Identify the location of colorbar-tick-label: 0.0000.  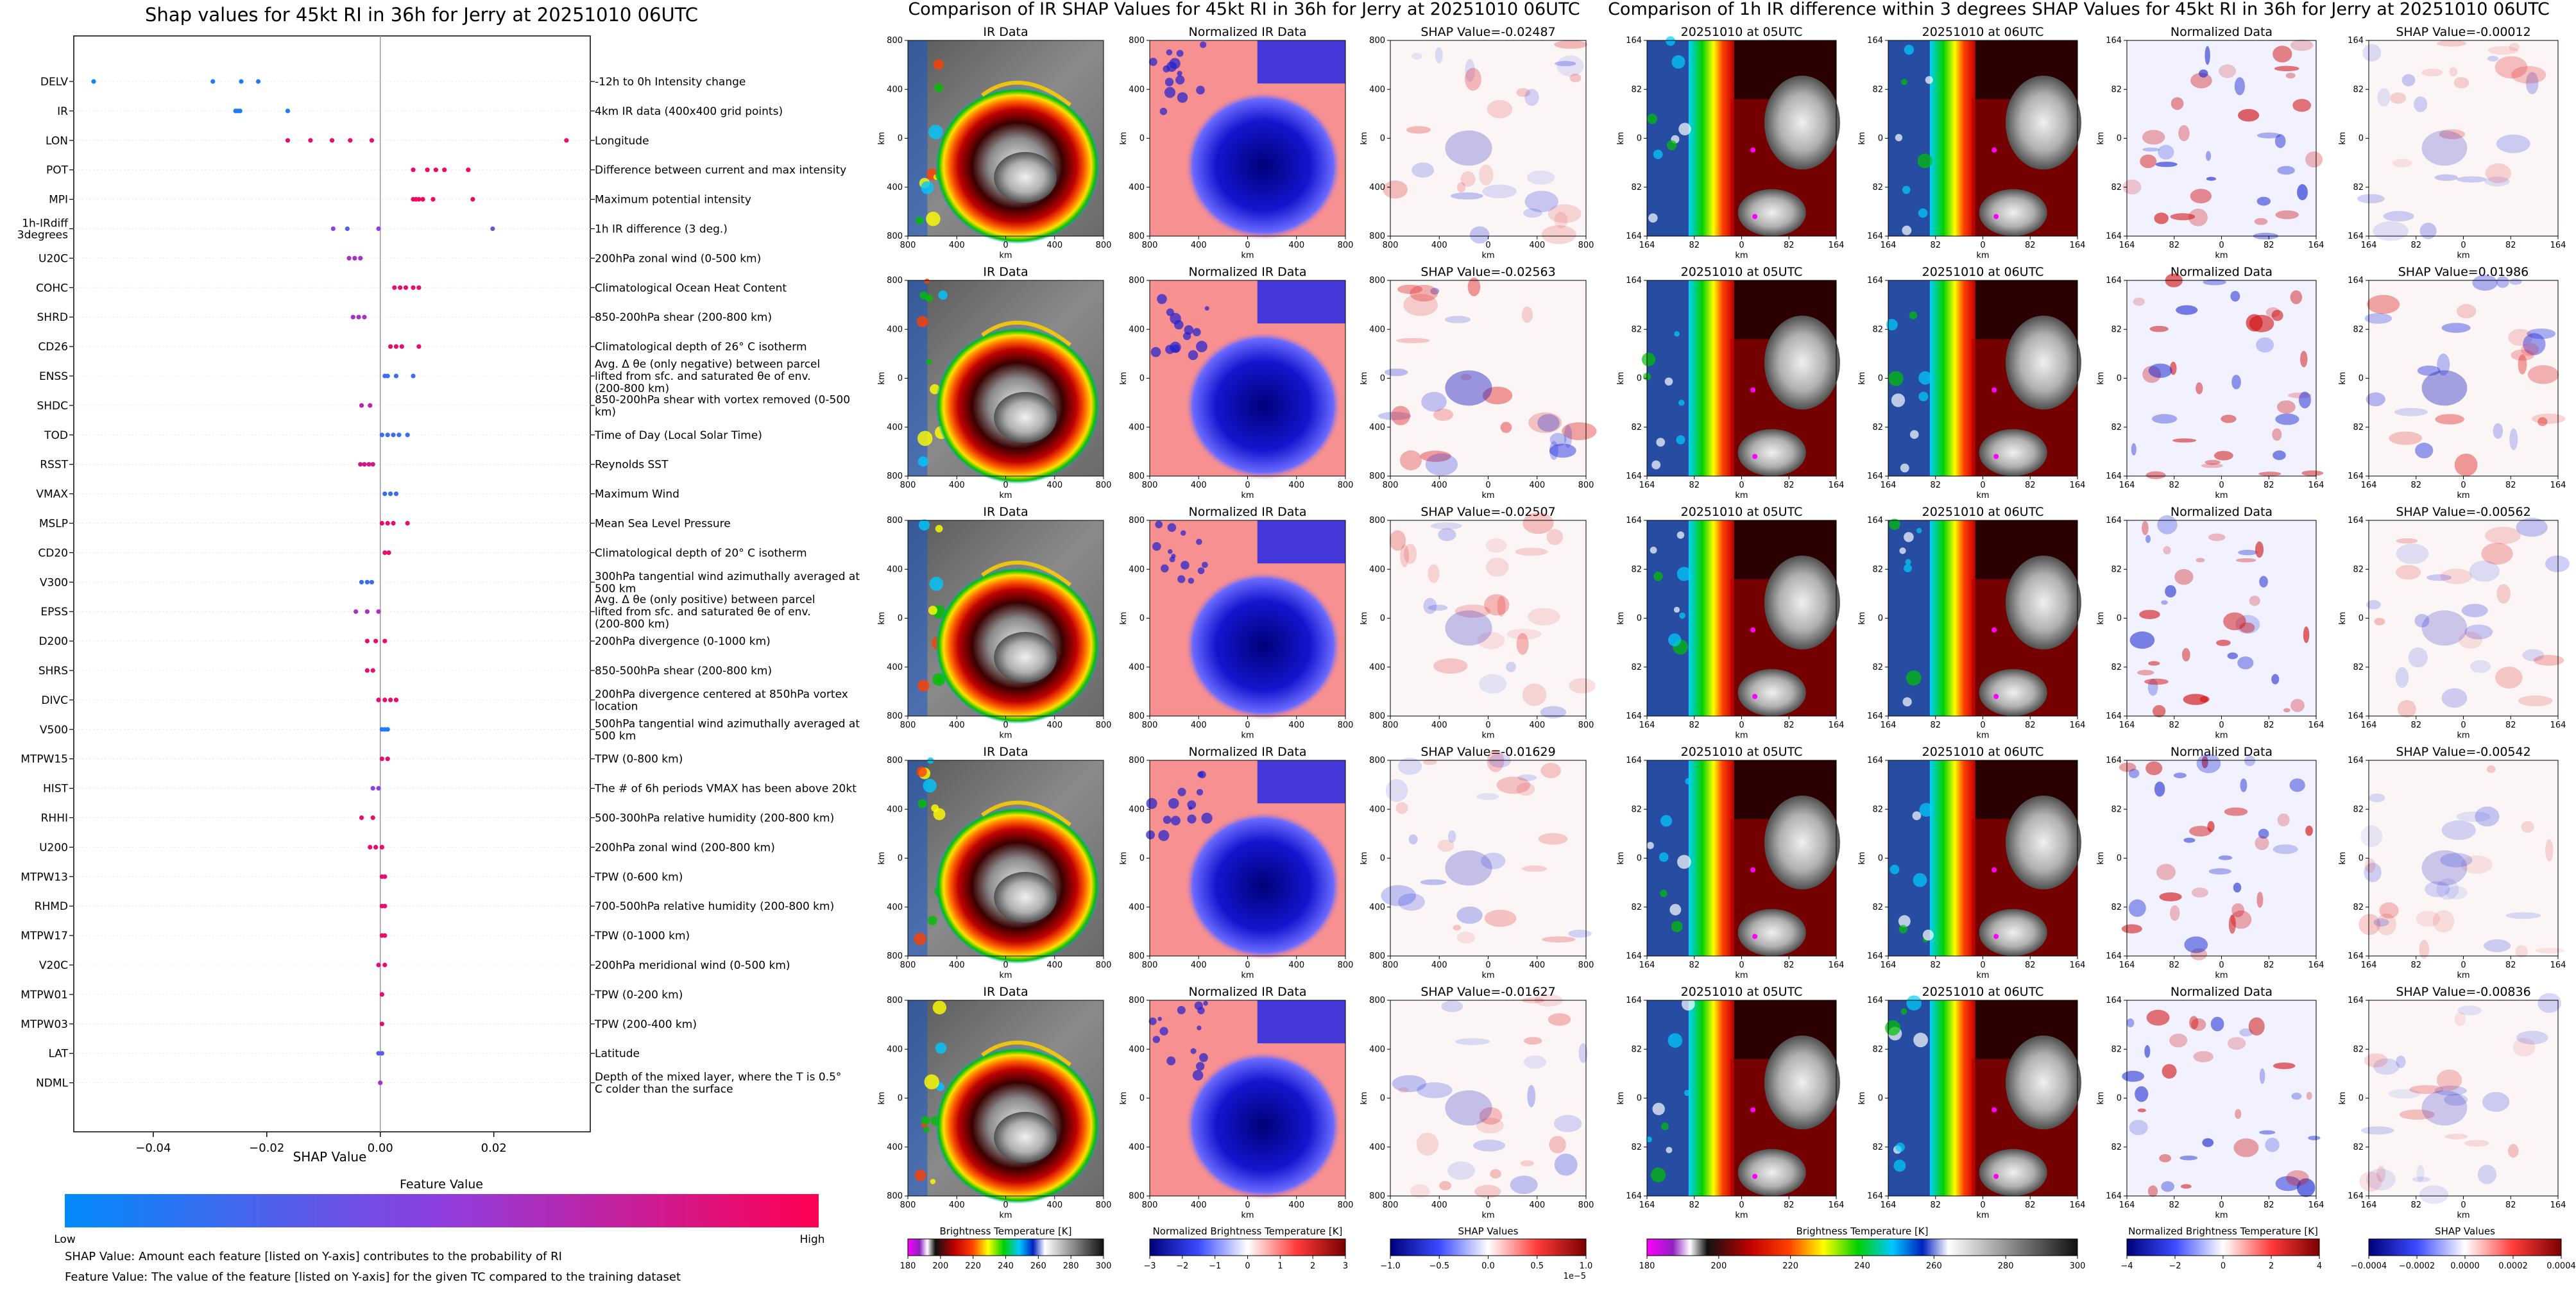
(2465, 1266).